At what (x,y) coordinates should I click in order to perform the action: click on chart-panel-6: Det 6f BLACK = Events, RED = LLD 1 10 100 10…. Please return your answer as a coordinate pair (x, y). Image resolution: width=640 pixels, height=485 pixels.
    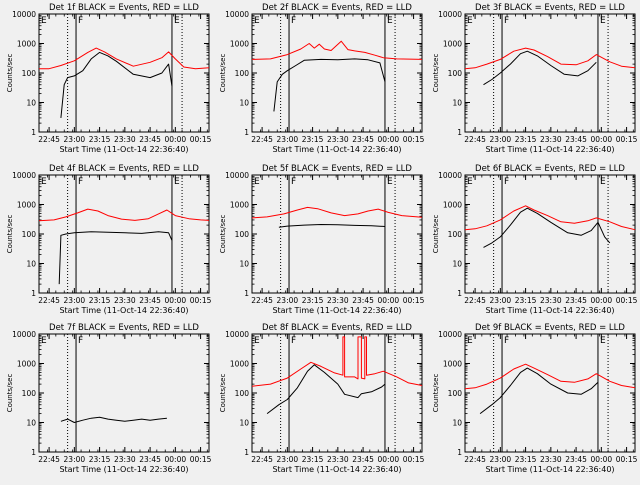
    Looking at the image, I should click on (535, 239).